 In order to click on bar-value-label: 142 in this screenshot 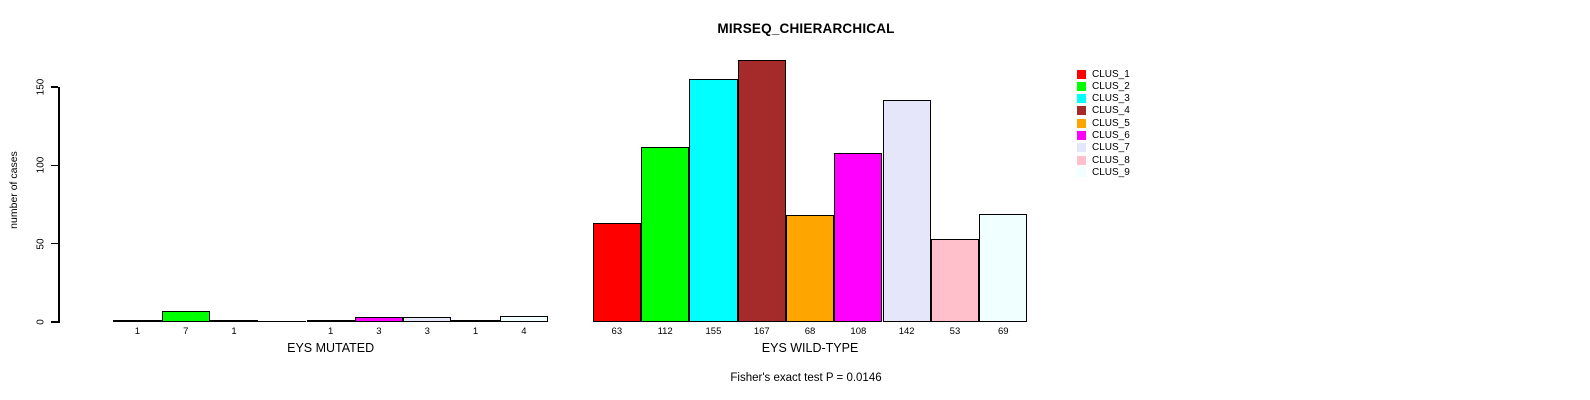, I will do `click(906, 331)`.